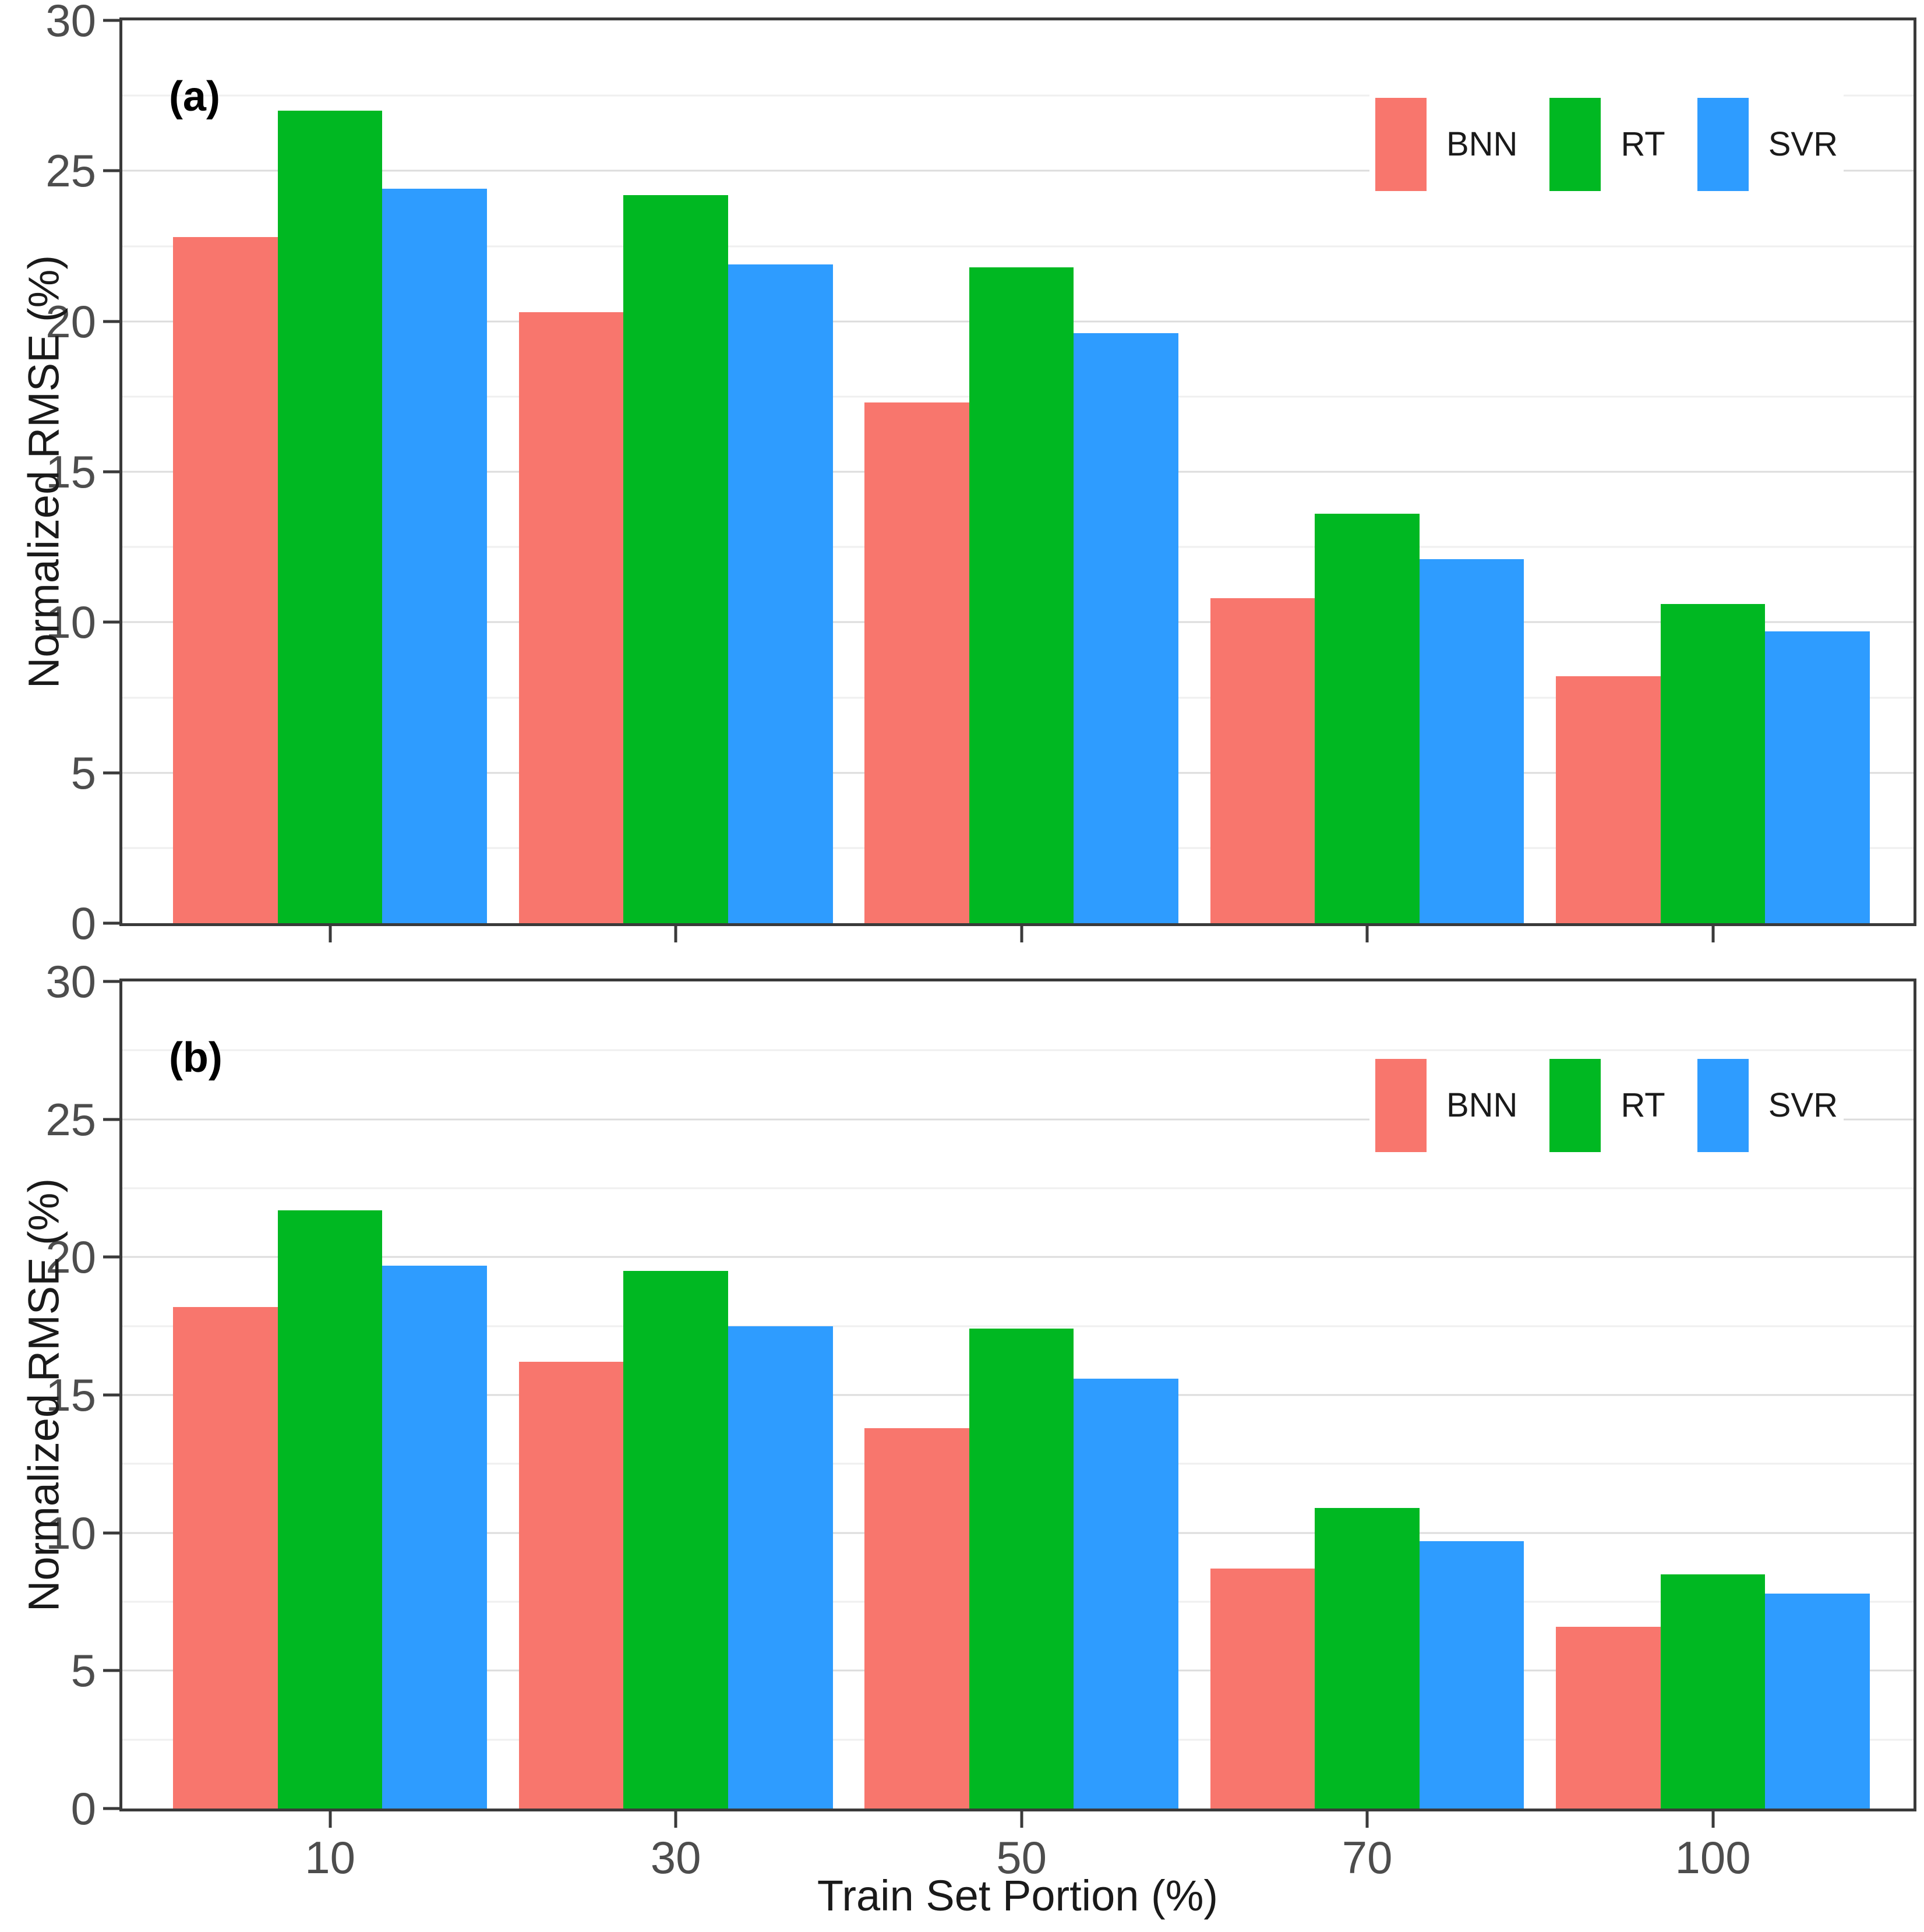  What do you see at coordinates (1713, 1857) in the screenshot?
I see `x-tick-label: 100` at bounding box center [1713, 1857].